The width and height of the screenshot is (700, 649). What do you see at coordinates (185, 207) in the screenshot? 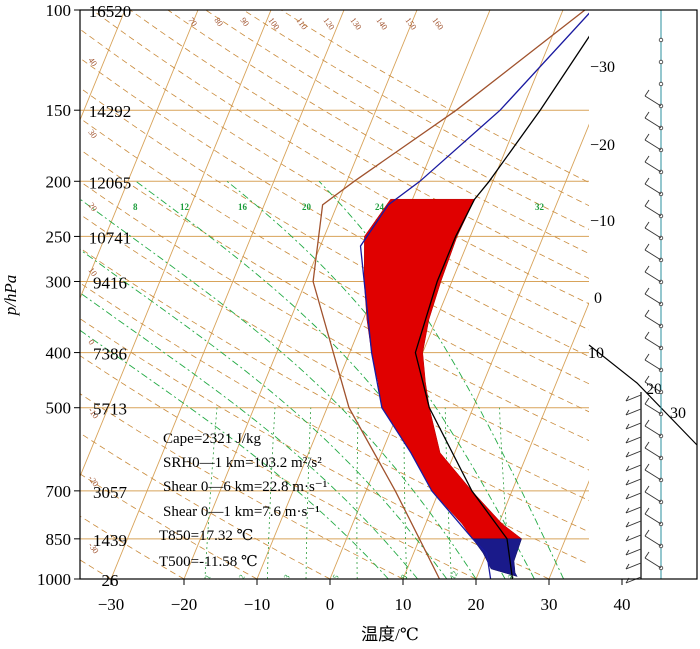
I see `moist-adiabat-label: 12` at bounding box center [185, 207].